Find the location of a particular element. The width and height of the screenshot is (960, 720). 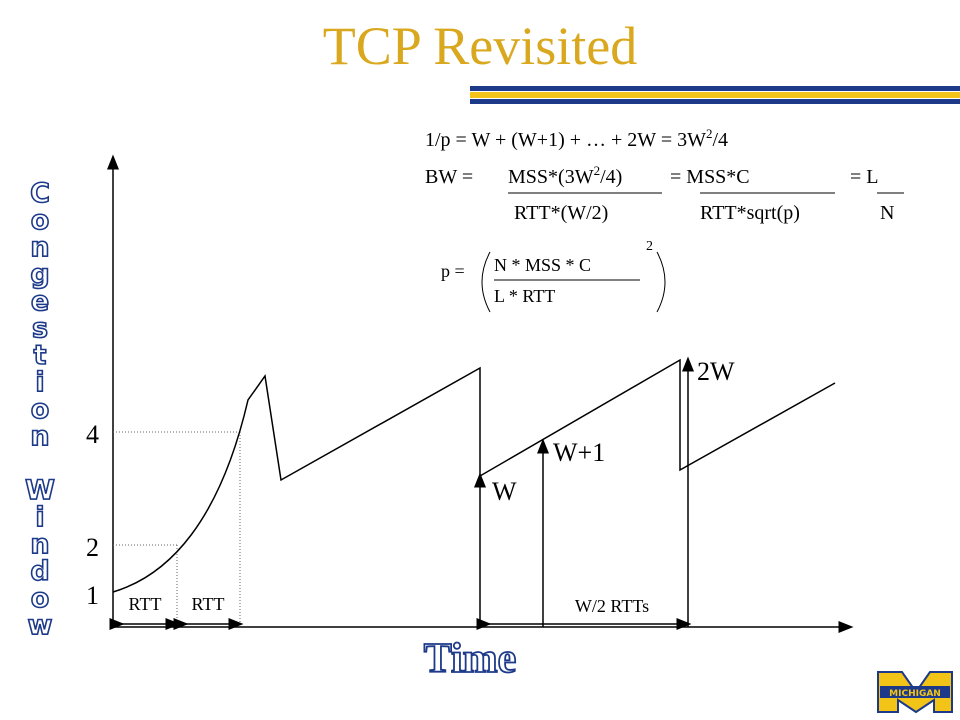

formula-part: MSS*(3W is located at coordinates (551, 177).